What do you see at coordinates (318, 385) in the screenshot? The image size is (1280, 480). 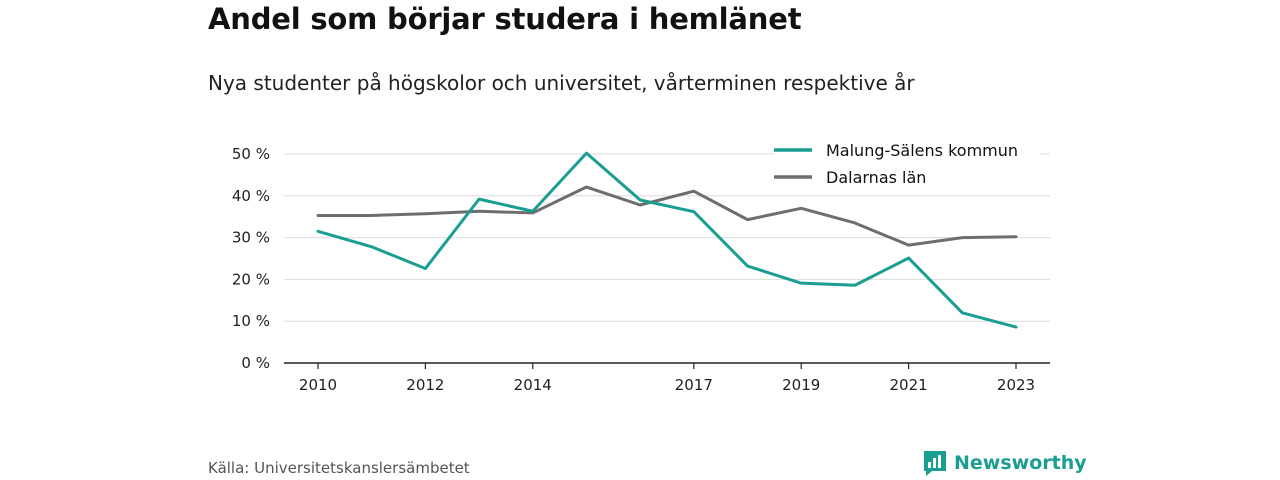 I see `x-tick-label: 2010` at bounding box center [318, 385].